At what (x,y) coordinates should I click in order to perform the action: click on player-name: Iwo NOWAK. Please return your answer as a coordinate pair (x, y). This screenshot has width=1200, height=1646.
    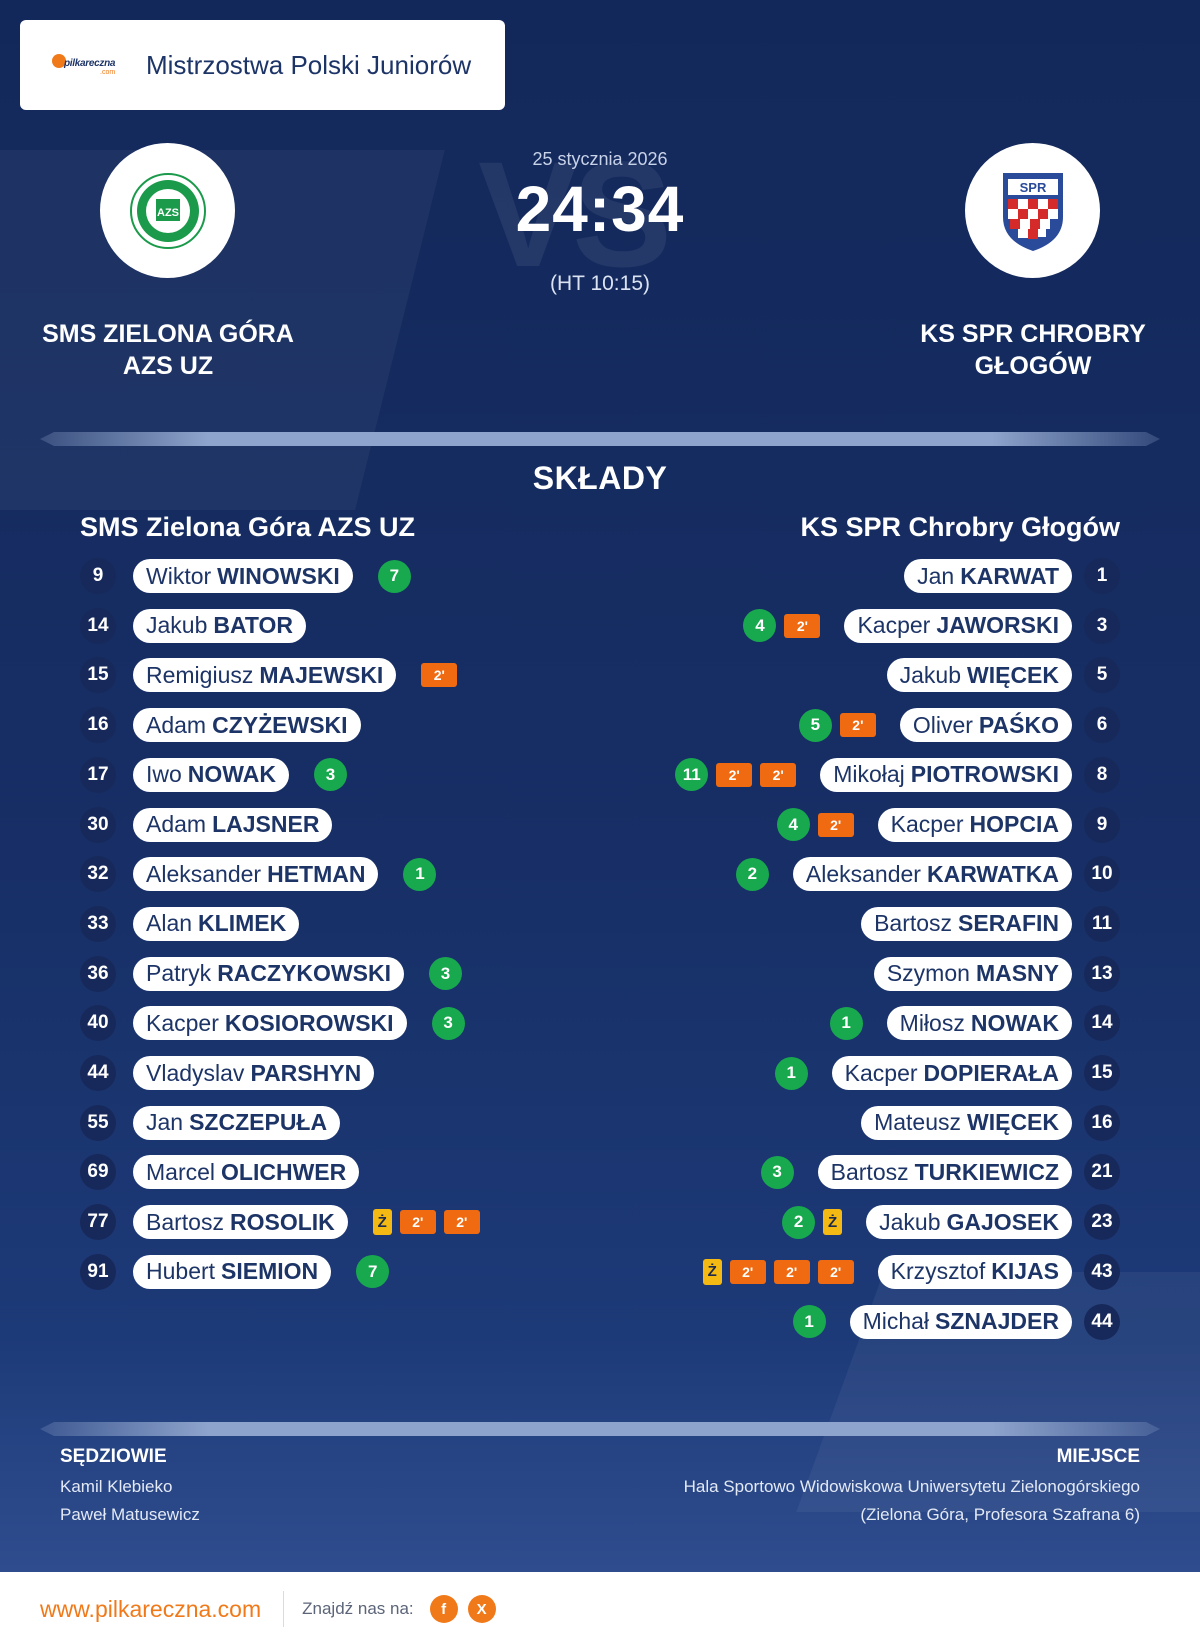
    Looking at the image, I should click on (211, 774).